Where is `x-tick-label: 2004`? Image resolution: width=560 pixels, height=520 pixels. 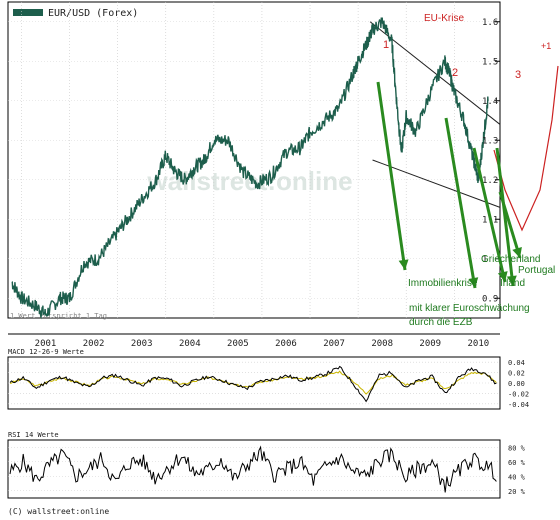 x-tick-label: 2004 is located at coordinates (190, 344).